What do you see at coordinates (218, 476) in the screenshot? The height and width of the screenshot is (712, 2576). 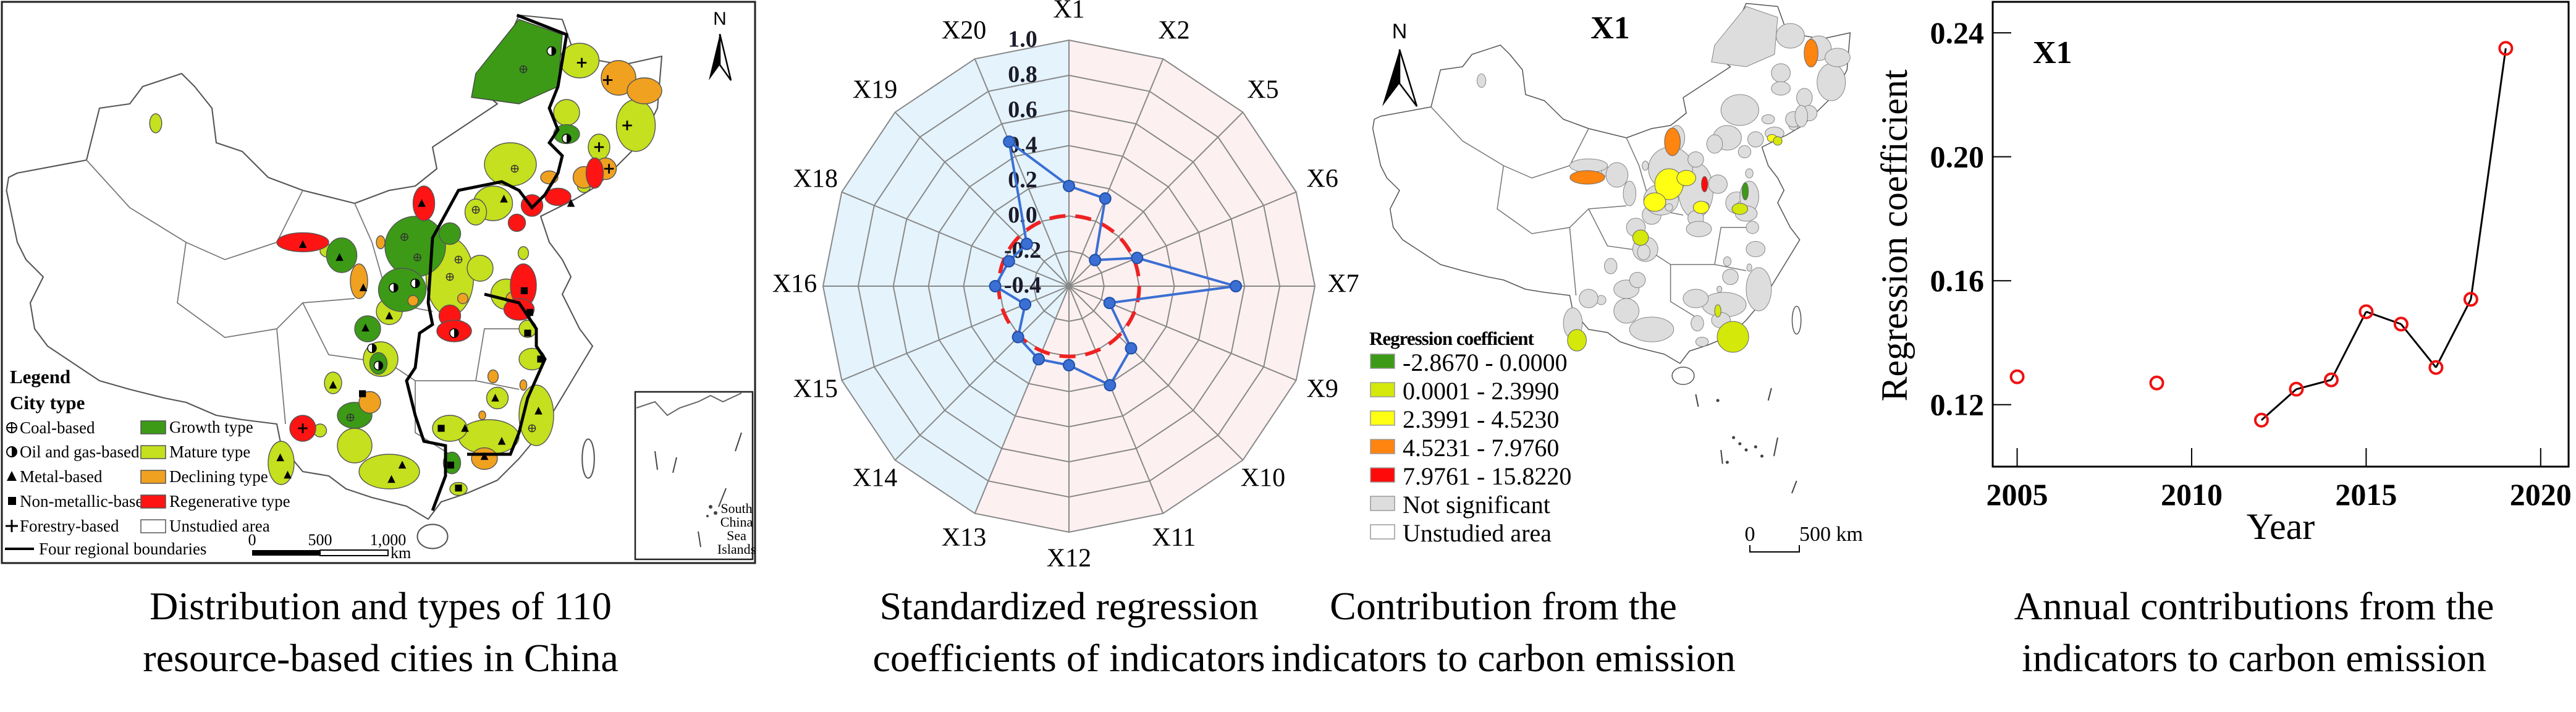 I see `legend-type-label: Declining type` at bounding box center [218, 476].